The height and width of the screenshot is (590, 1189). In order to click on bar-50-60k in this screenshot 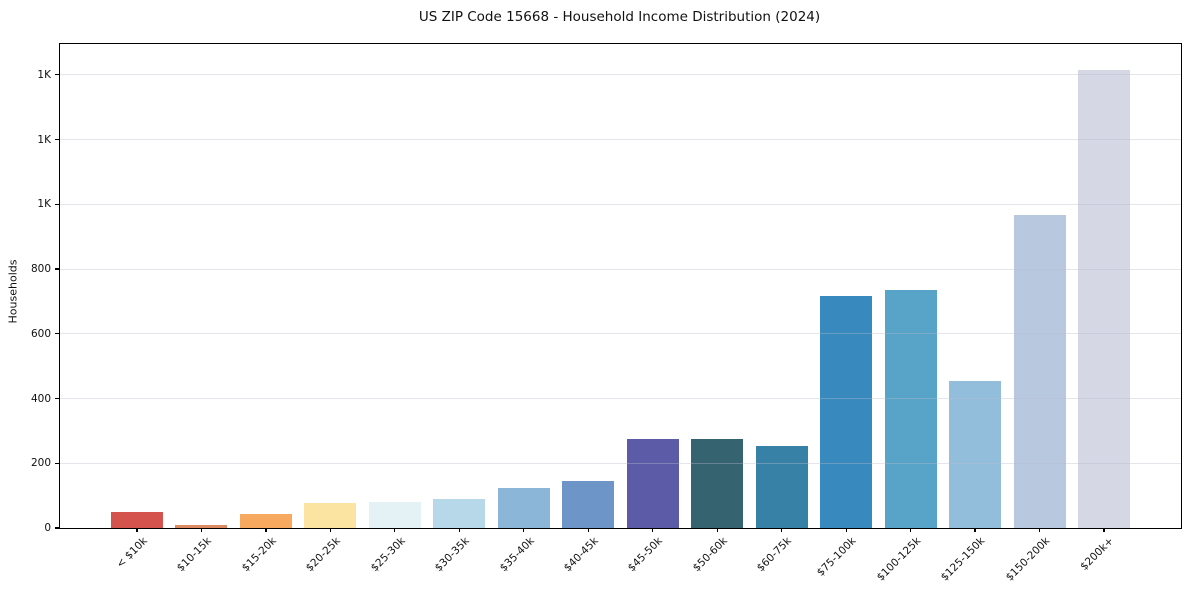, I will do `click(717, 483)`.